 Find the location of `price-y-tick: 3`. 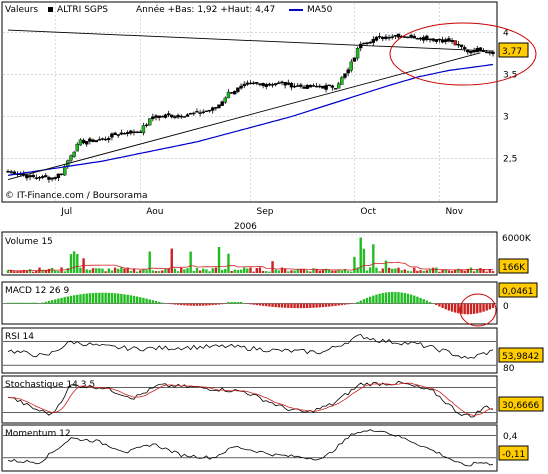

price-y-tick: 3 is located at coordinates (506, 118).